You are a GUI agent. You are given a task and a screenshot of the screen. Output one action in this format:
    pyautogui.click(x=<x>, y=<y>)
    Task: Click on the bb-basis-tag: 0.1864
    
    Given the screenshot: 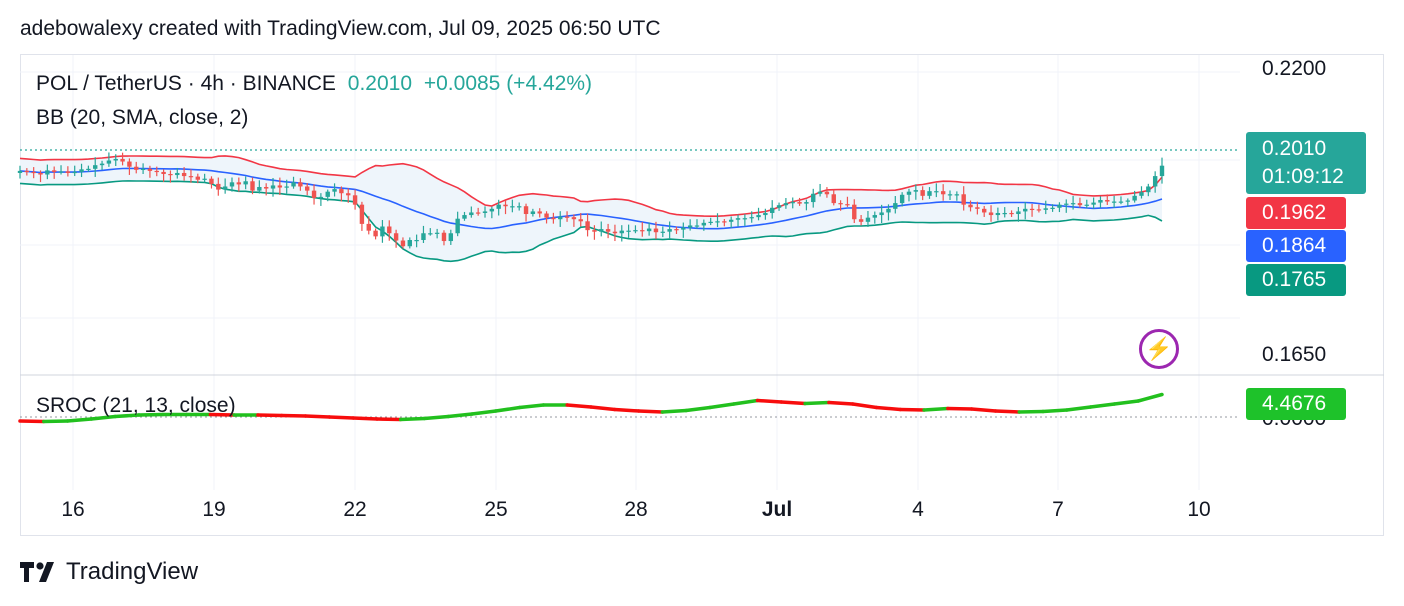 What is the action you would take?
    pyautogui.click(x=1296, y=246)
    